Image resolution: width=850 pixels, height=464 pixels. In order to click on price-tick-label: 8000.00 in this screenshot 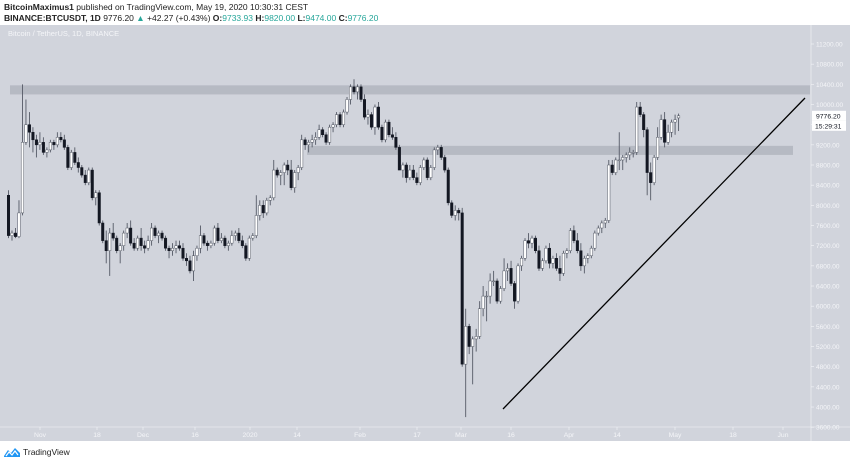, I will do `click(828, 206)`.